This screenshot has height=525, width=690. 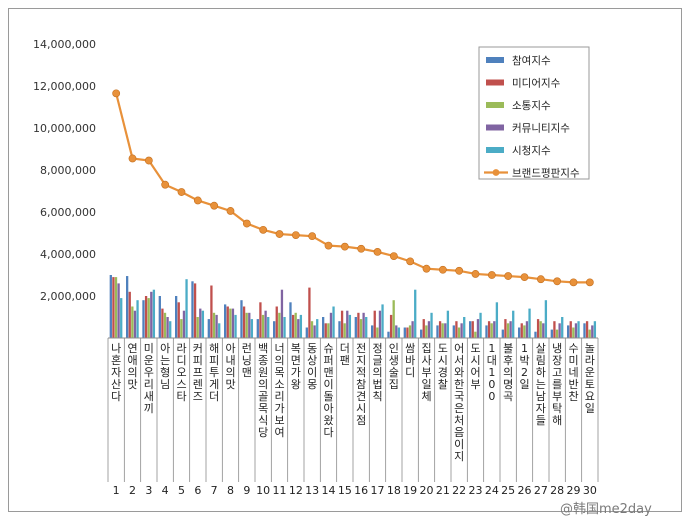 I want to click on legend-label: 소통지수, so click(x=531, y=106).